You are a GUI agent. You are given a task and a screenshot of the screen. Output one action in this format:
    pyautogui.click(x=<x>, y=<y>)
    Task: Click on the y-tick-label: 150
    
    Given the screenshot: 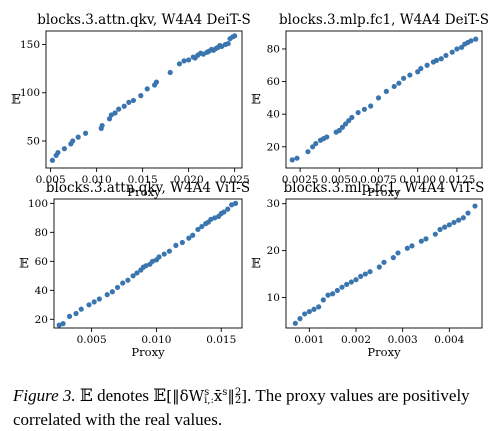 What is the action you would take?
    pyautogui.click(x=30, y=45)
    